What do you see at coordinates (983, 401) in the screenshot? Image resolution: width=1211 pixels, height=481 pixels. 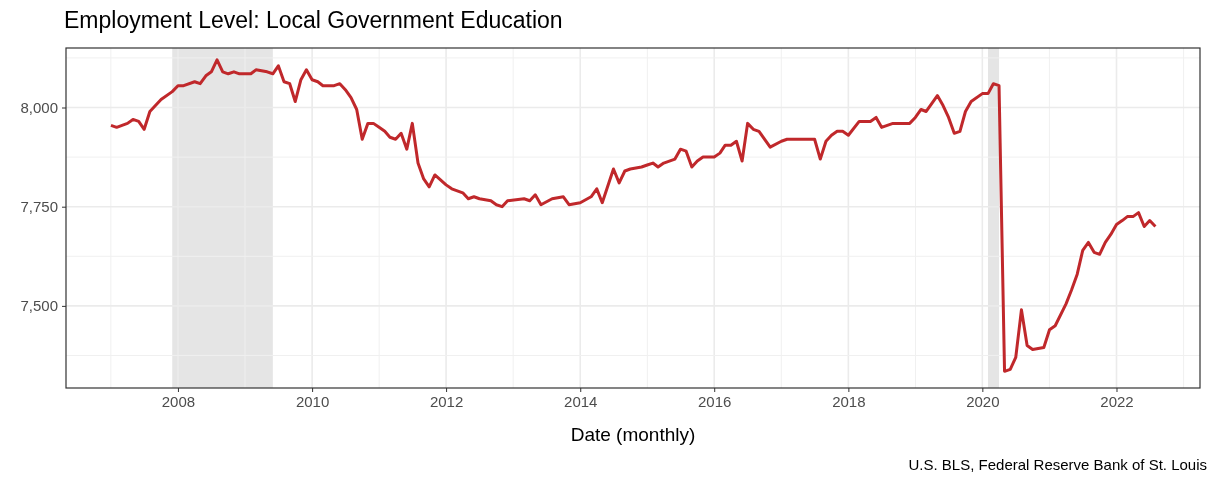 I see `x-tick-label: 2020` at bounding box center [983, 401].